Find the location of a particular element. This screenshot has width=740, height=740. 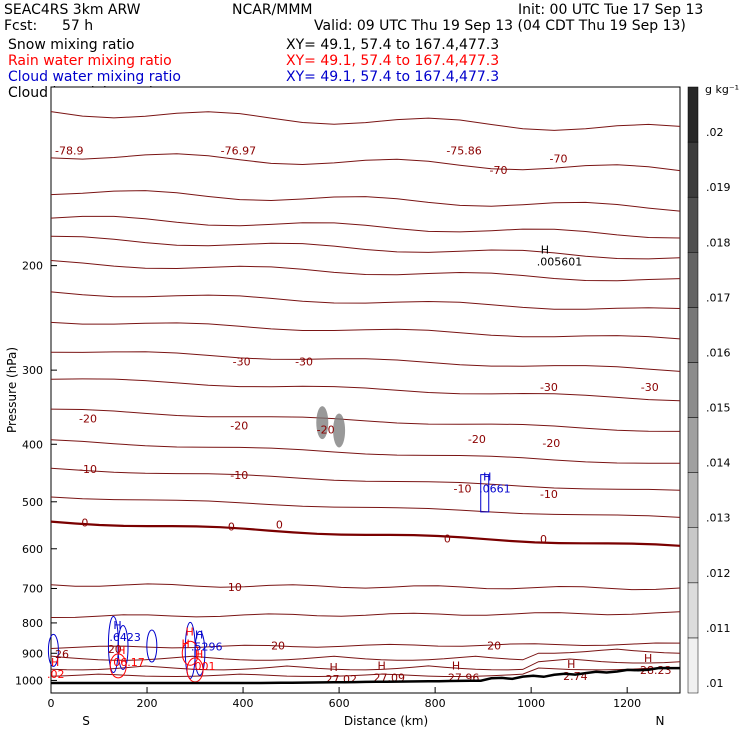

isotherm-label: 26 is located at coordinates (62, 654).